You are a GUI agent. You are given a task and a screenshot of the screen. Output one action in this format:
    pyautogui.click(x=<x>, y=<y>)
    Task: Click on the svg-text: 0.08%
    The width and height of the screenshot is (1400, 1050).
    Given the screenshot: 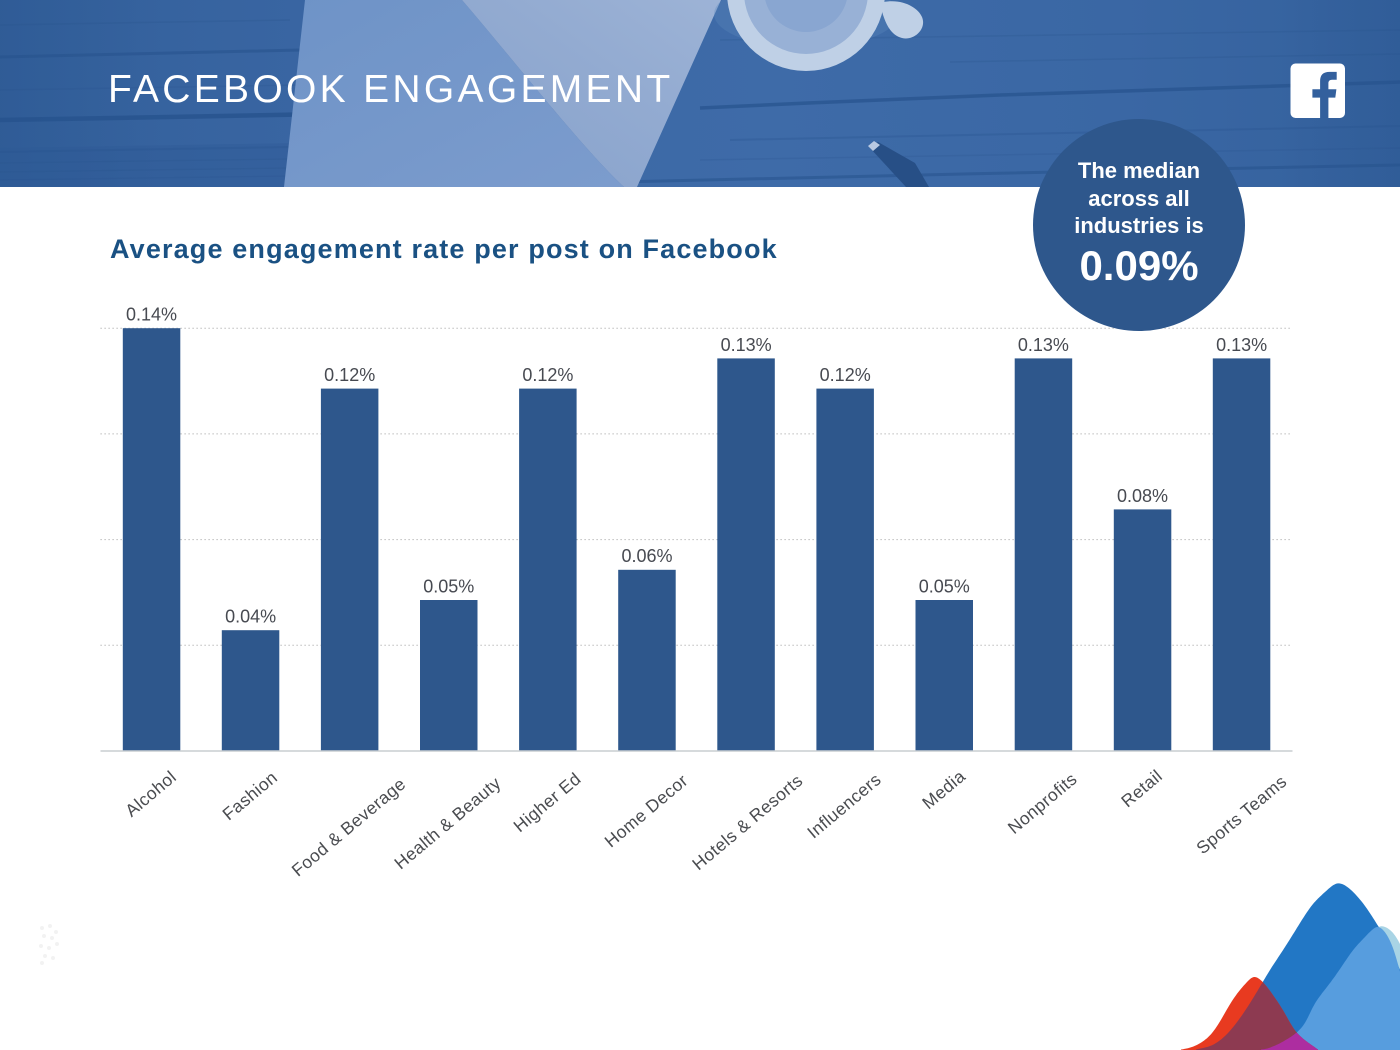 What is the action you would take?
    pyautogui.click(x=1142, y=496)
    